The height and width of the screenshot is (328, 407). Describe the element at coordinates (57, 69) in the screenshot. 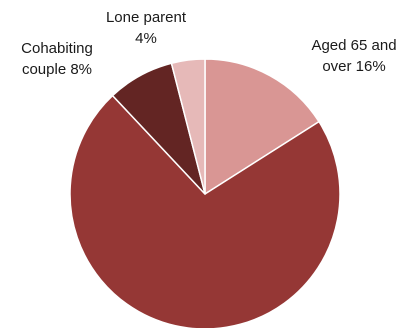

I see `pie-slice-label-2-line-1: couple 8%` at that location.